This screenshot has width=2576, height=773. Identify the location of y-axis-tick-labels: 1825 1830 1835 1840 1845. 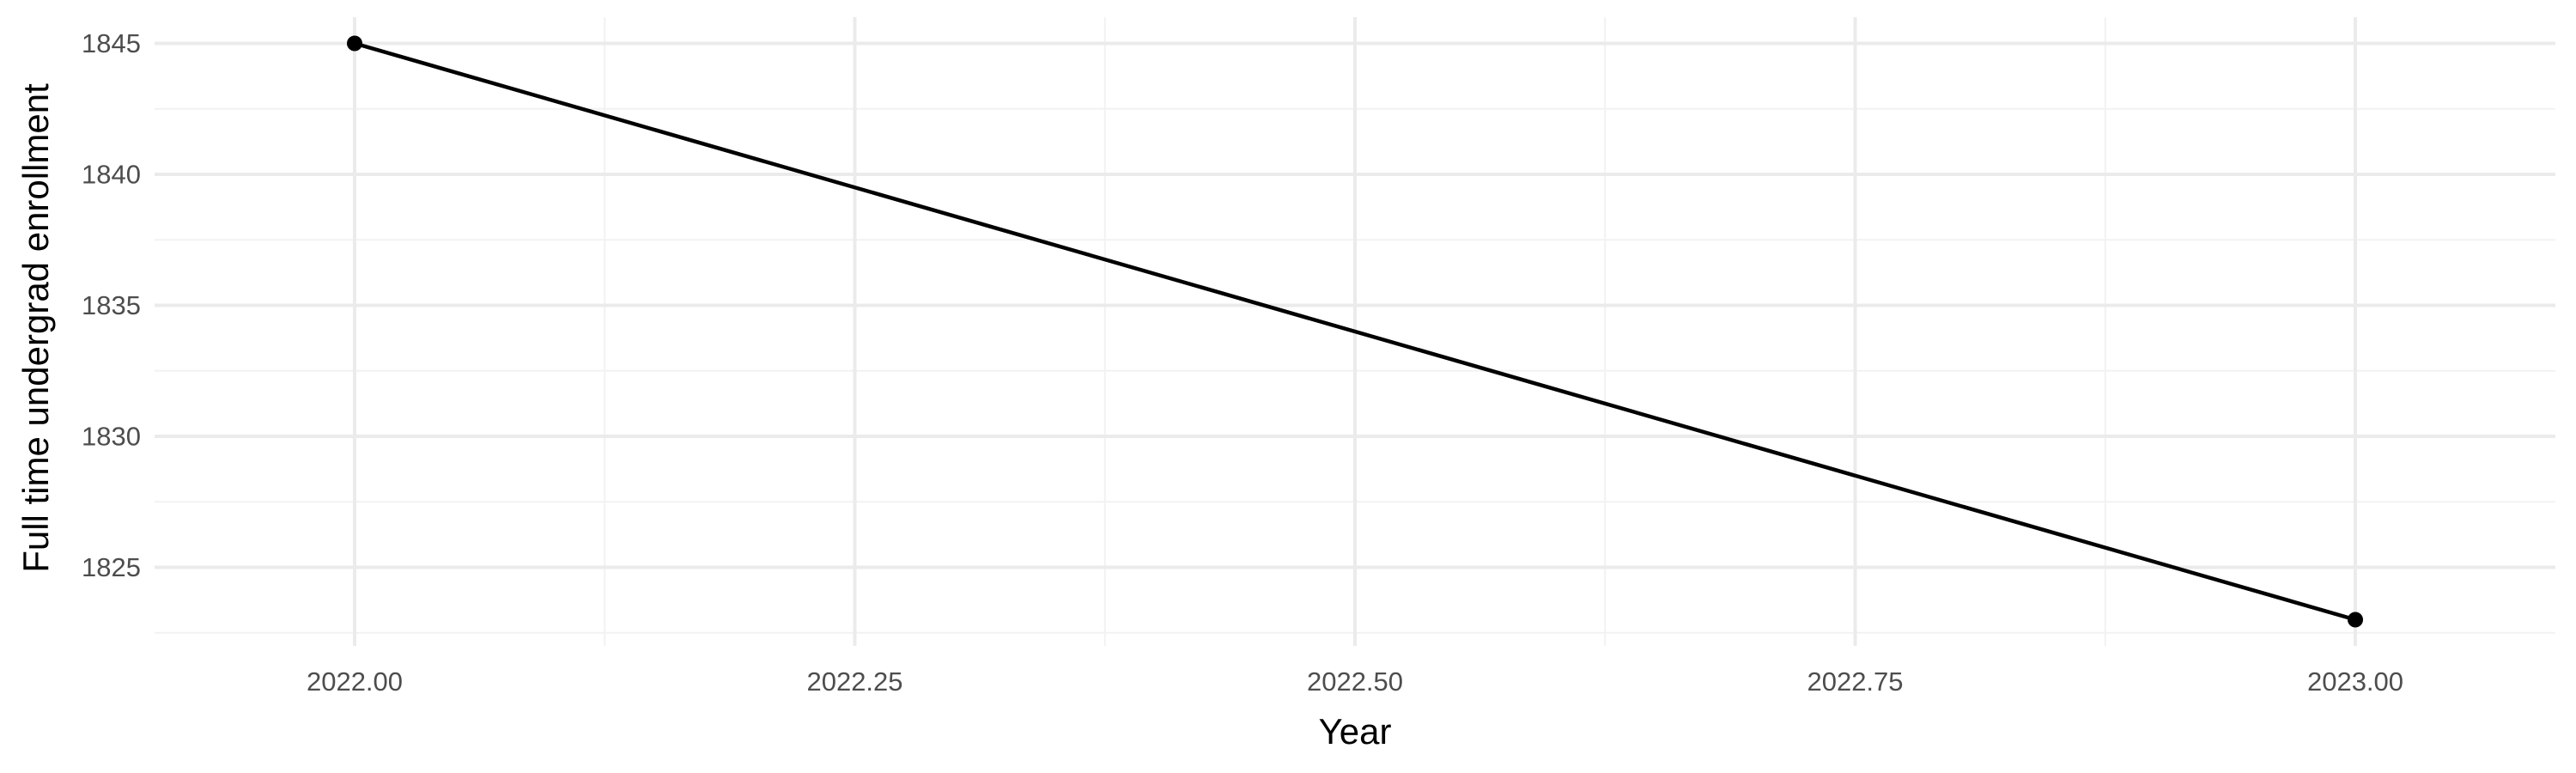
(112, 305).